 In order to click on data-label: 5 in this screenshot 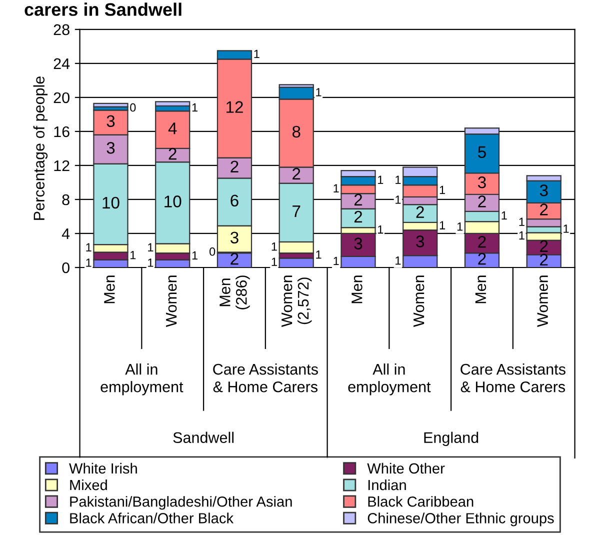, I will do `click(482, 152)`.